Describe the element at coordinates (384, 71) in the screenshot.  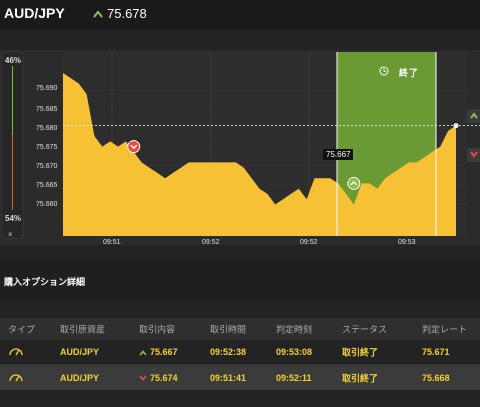
I see `clock-icon` at that location.